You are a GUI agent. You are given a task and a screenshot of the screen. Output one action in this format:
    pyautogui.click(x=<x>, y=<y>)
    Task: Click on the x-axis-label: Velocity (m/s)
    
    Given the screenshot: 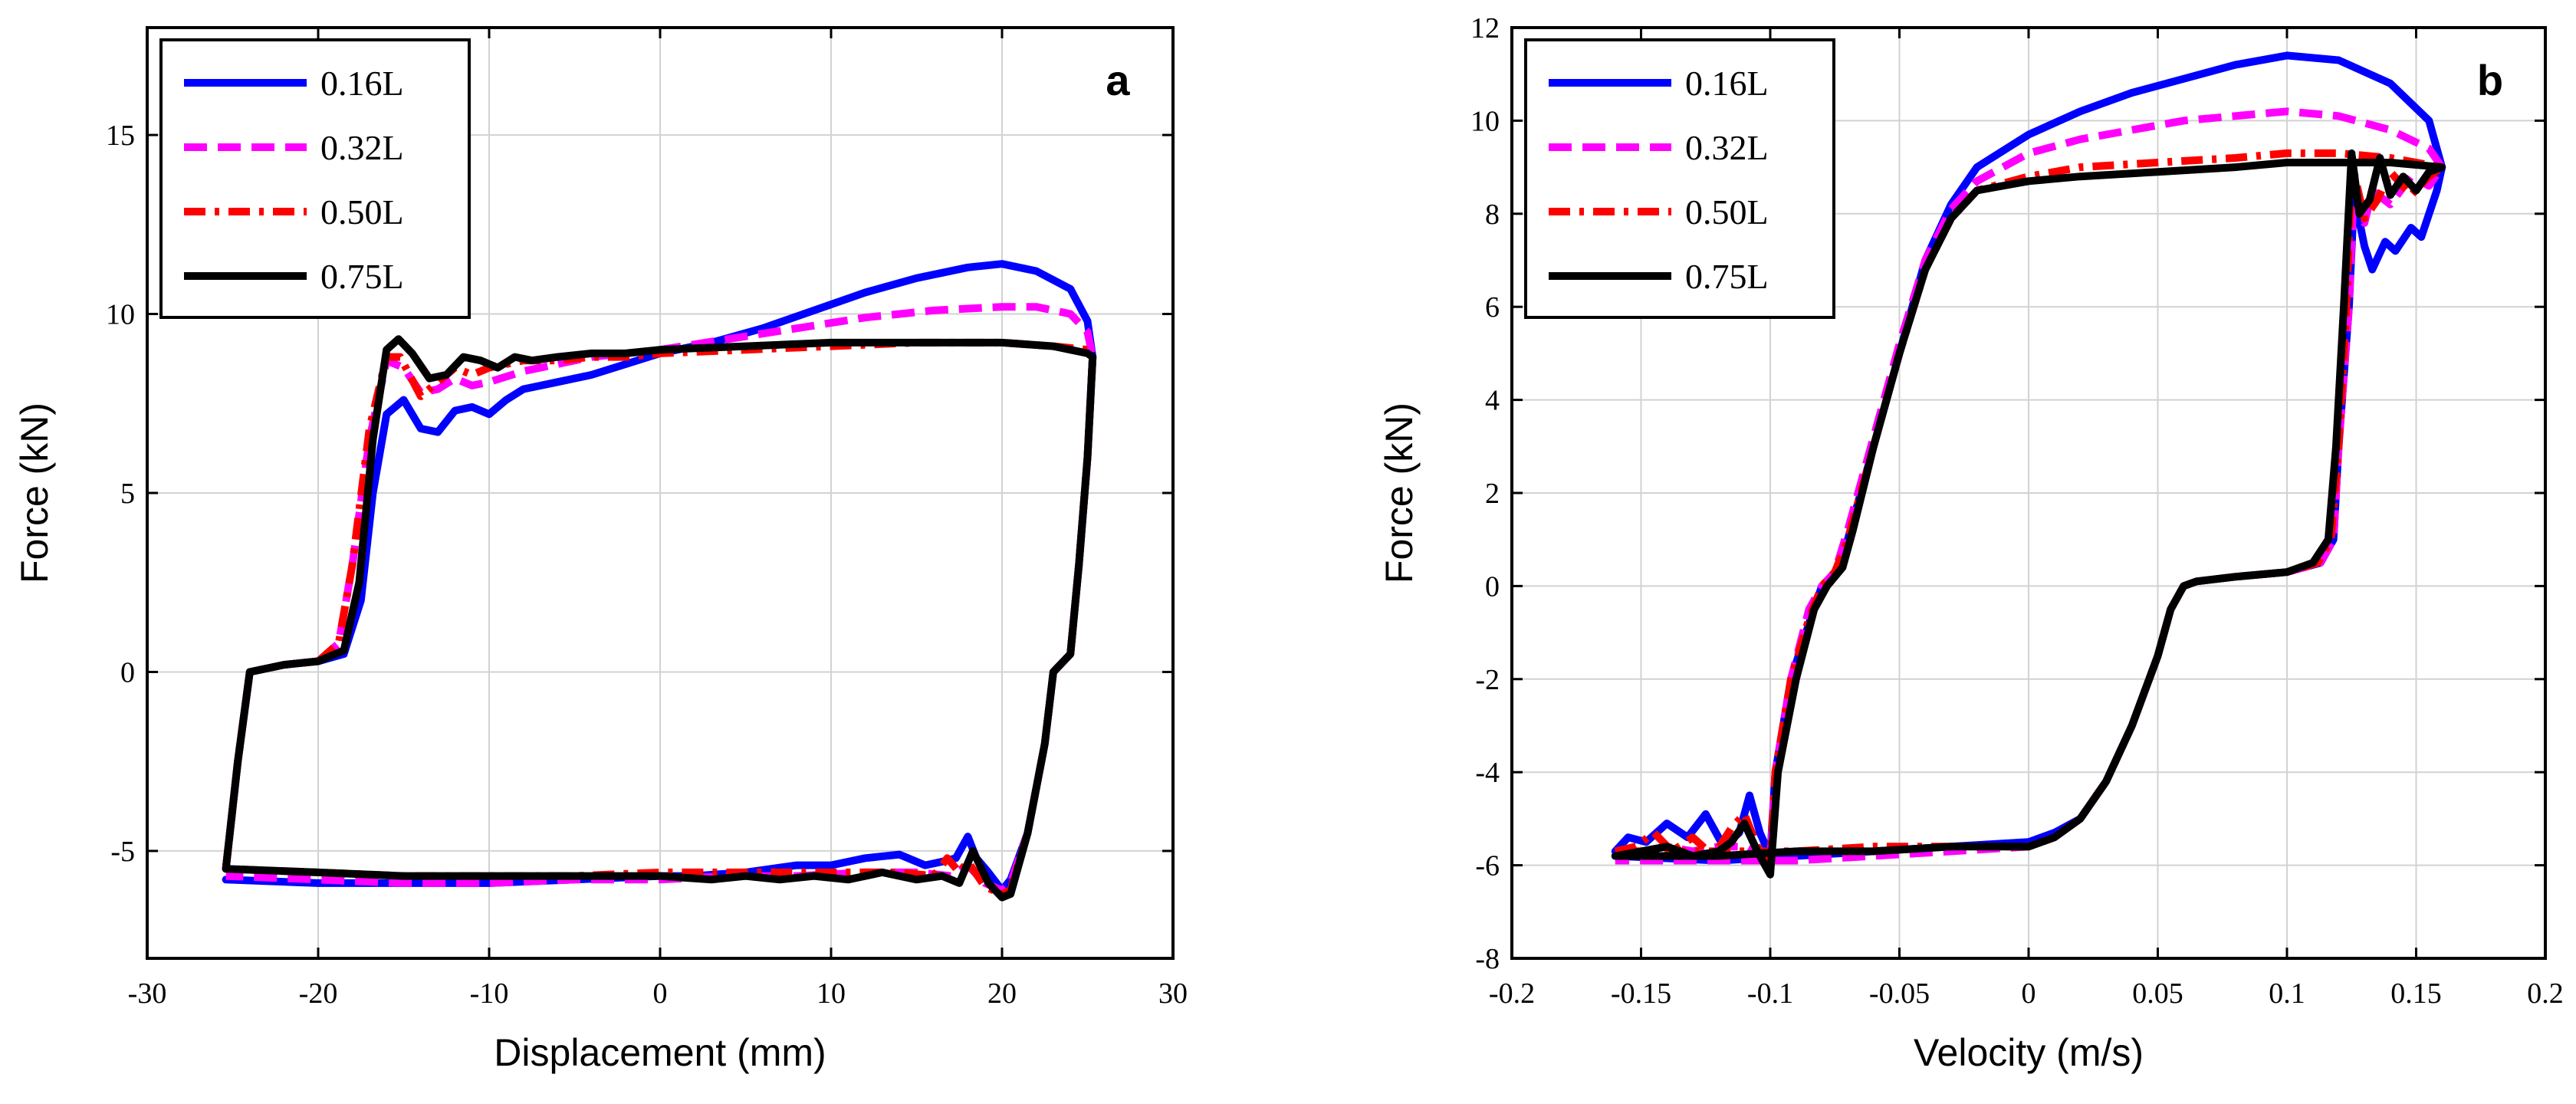 What is the action you would take?
    pyautogui.click(x=2029, y=1052)
    